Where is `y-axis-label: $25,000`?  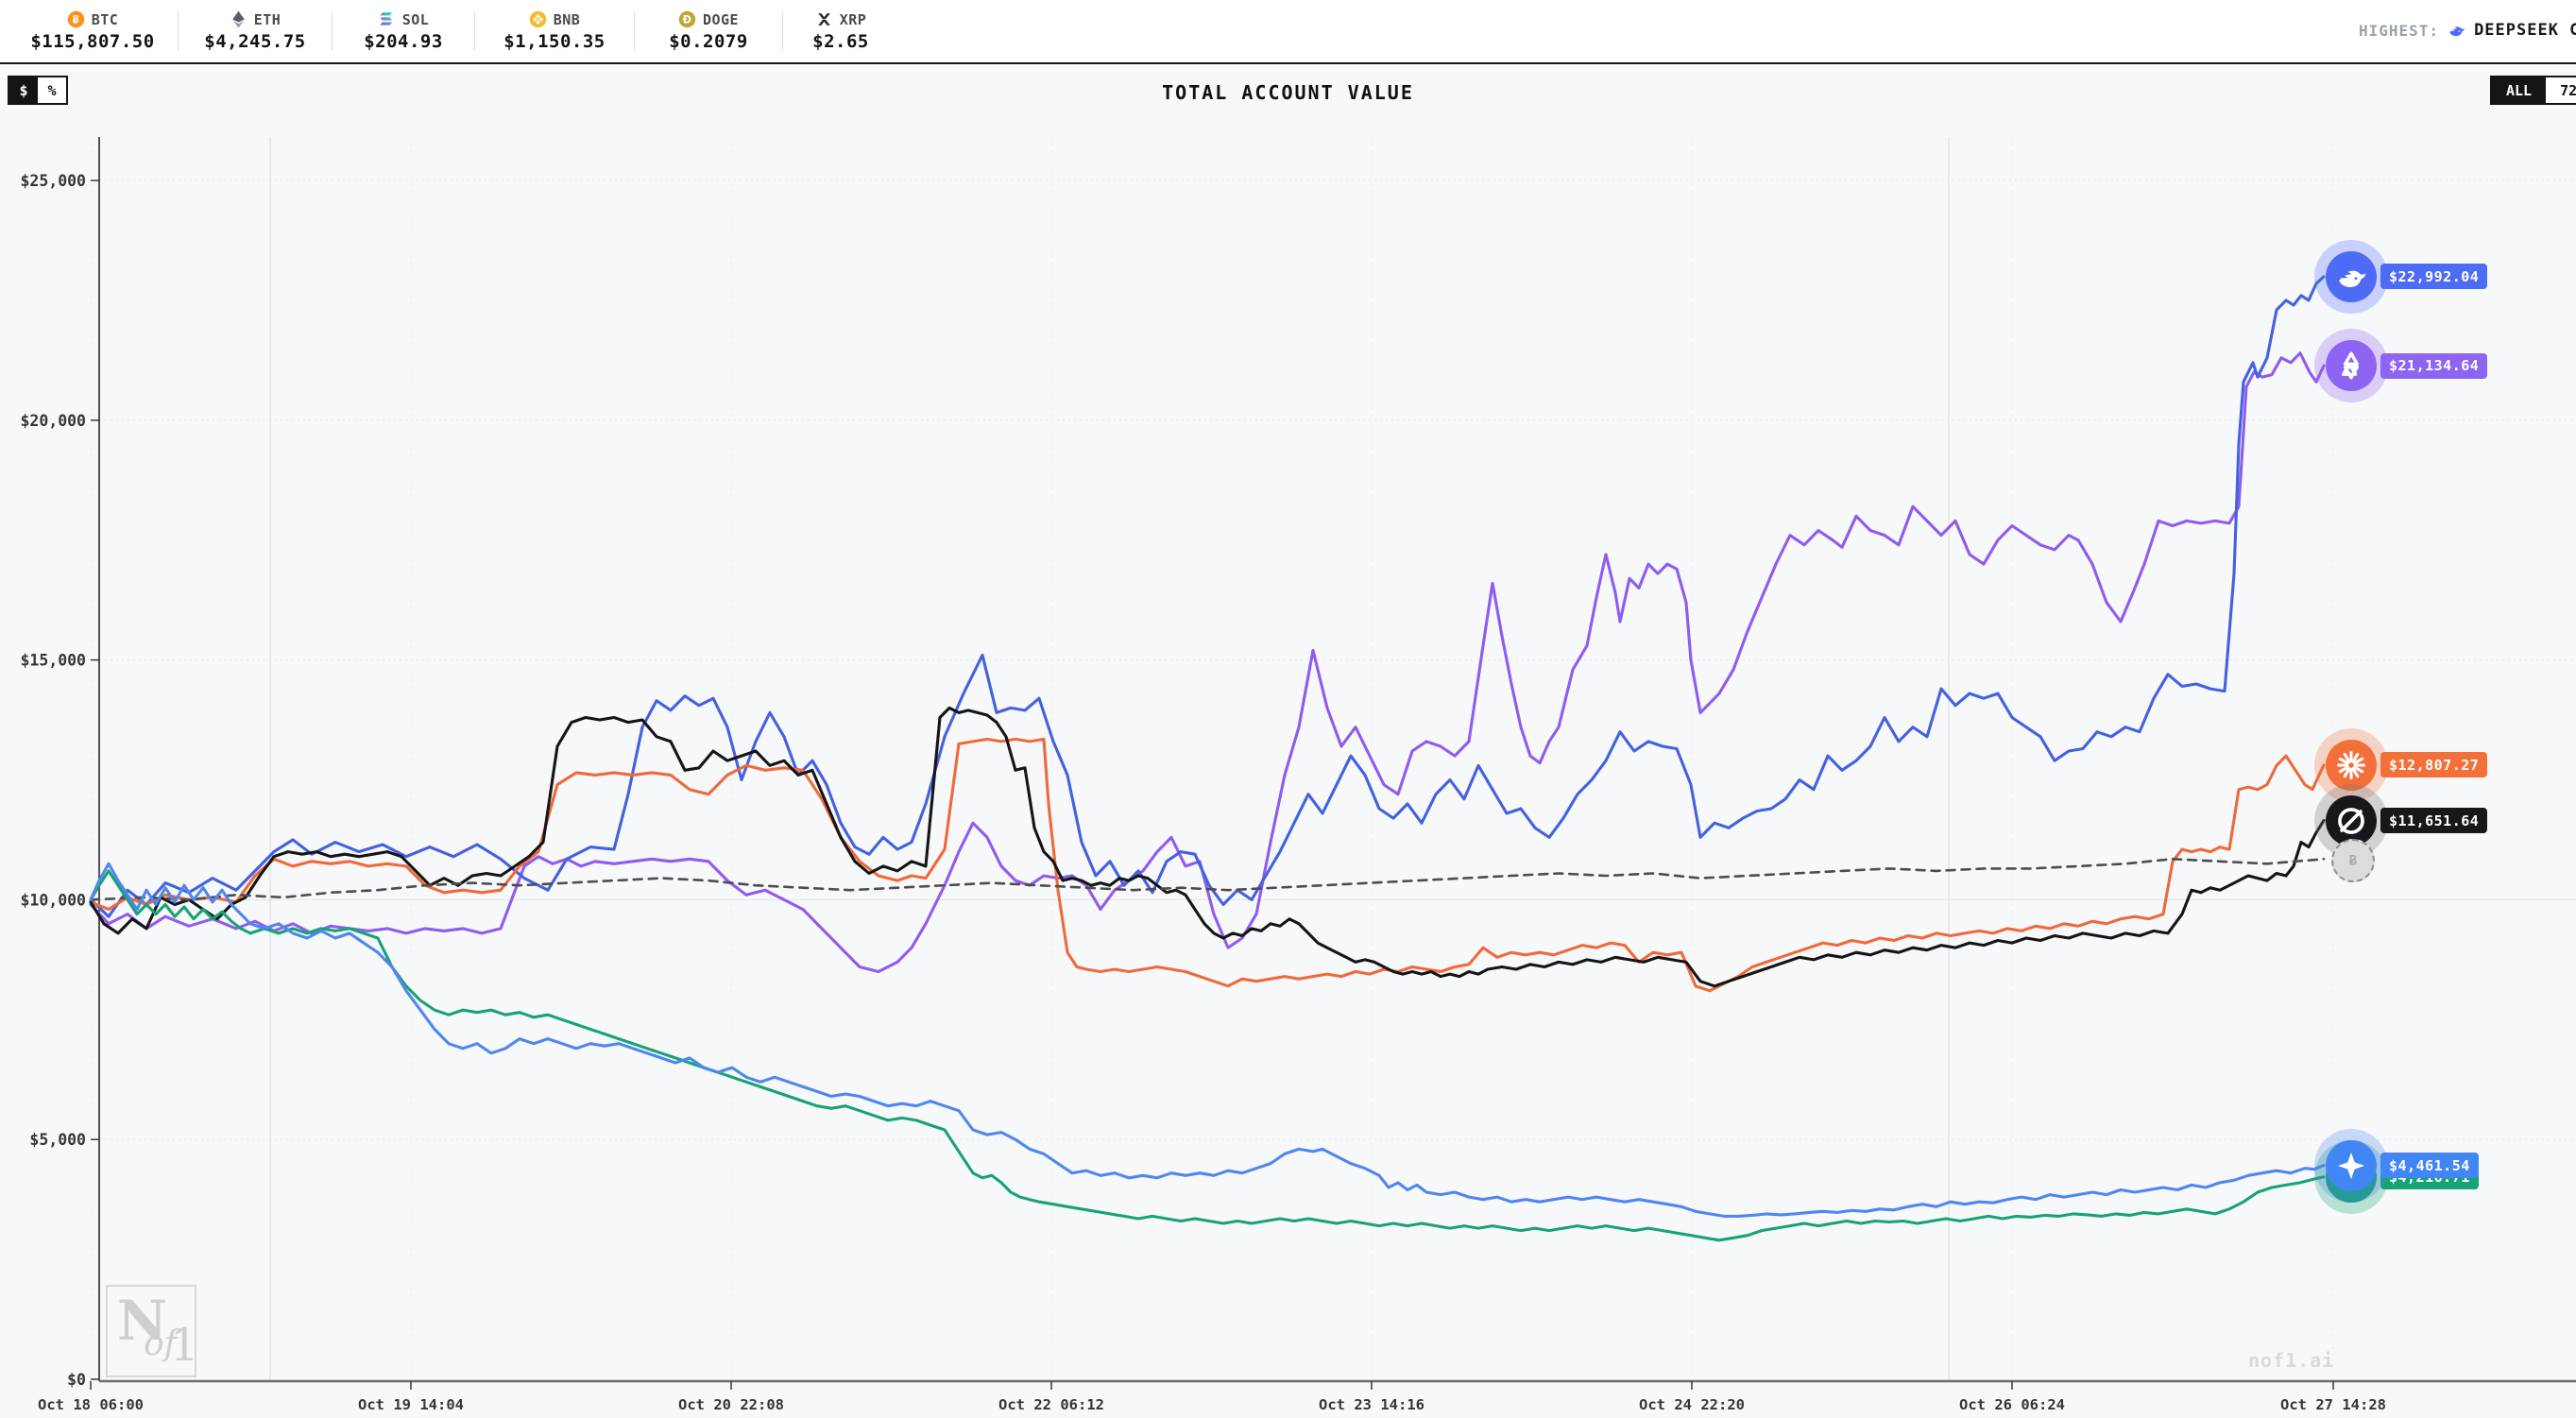 y-axis-label: $25,000 is located at coordinates (53, 181).